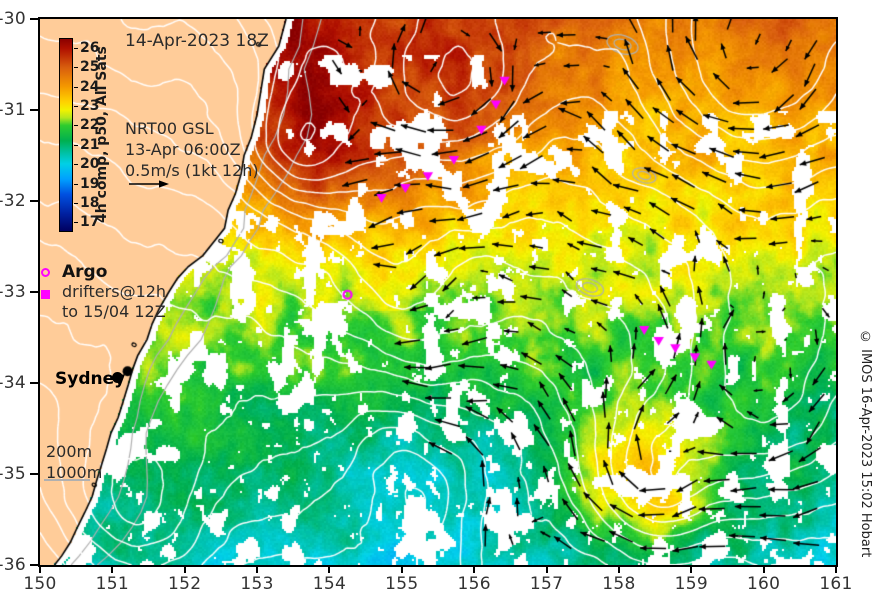 This screenshot has width=880, height=600. I want to click on source-info-block: NRT00 GSL 13-Apr 06:00Z 0.5m/s (1kt 12h), so click(192, 149).